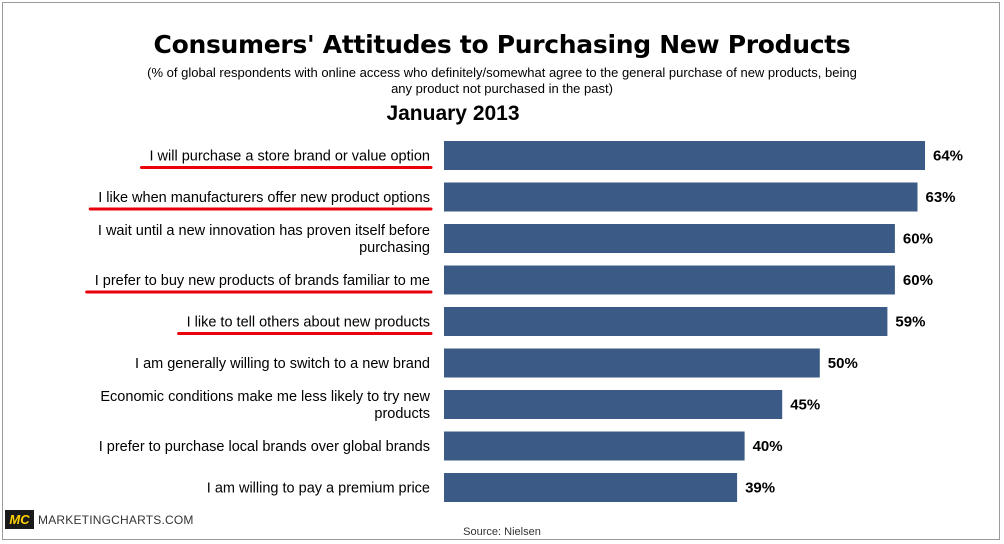 The height and width of the screenshot is (544, 1004). What do you see at coordinates (318, 489) in the screenshot?
I see `category-label: I am willing to pay a premium price` at bounding box center [318, 489].